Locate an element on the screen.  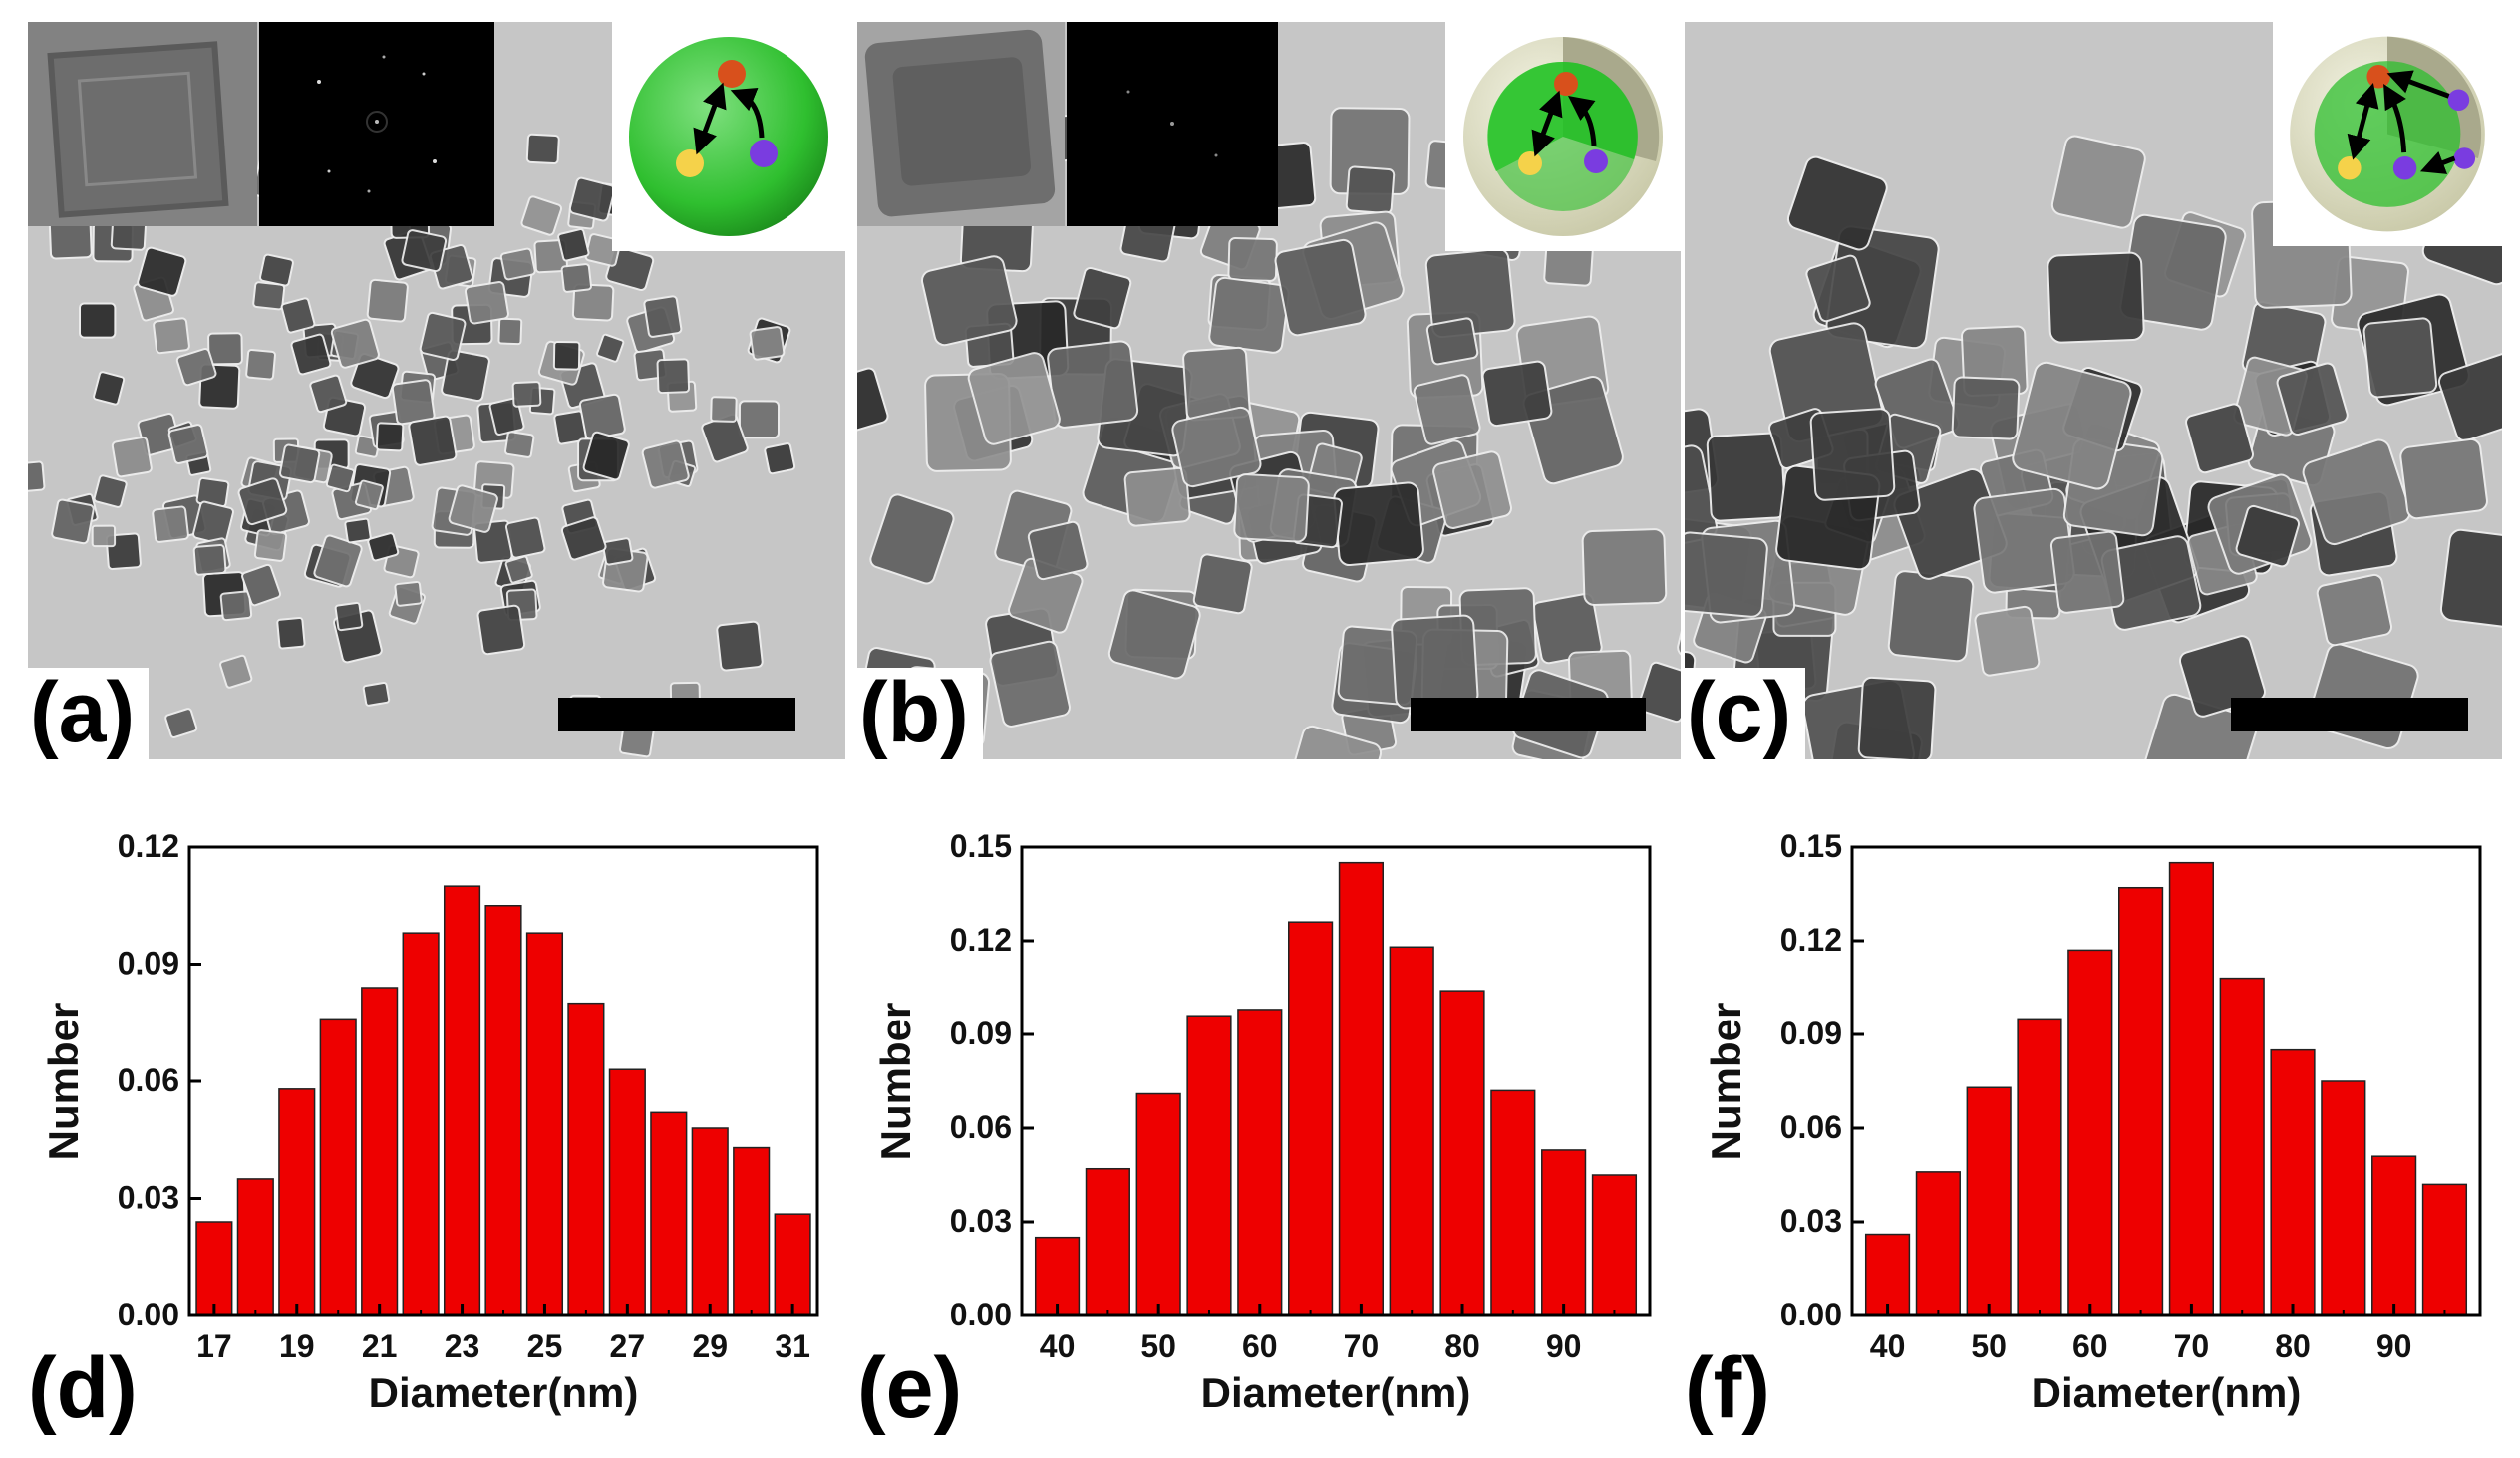
x-tick-label: 23 is located at coordinates (462, 1346).